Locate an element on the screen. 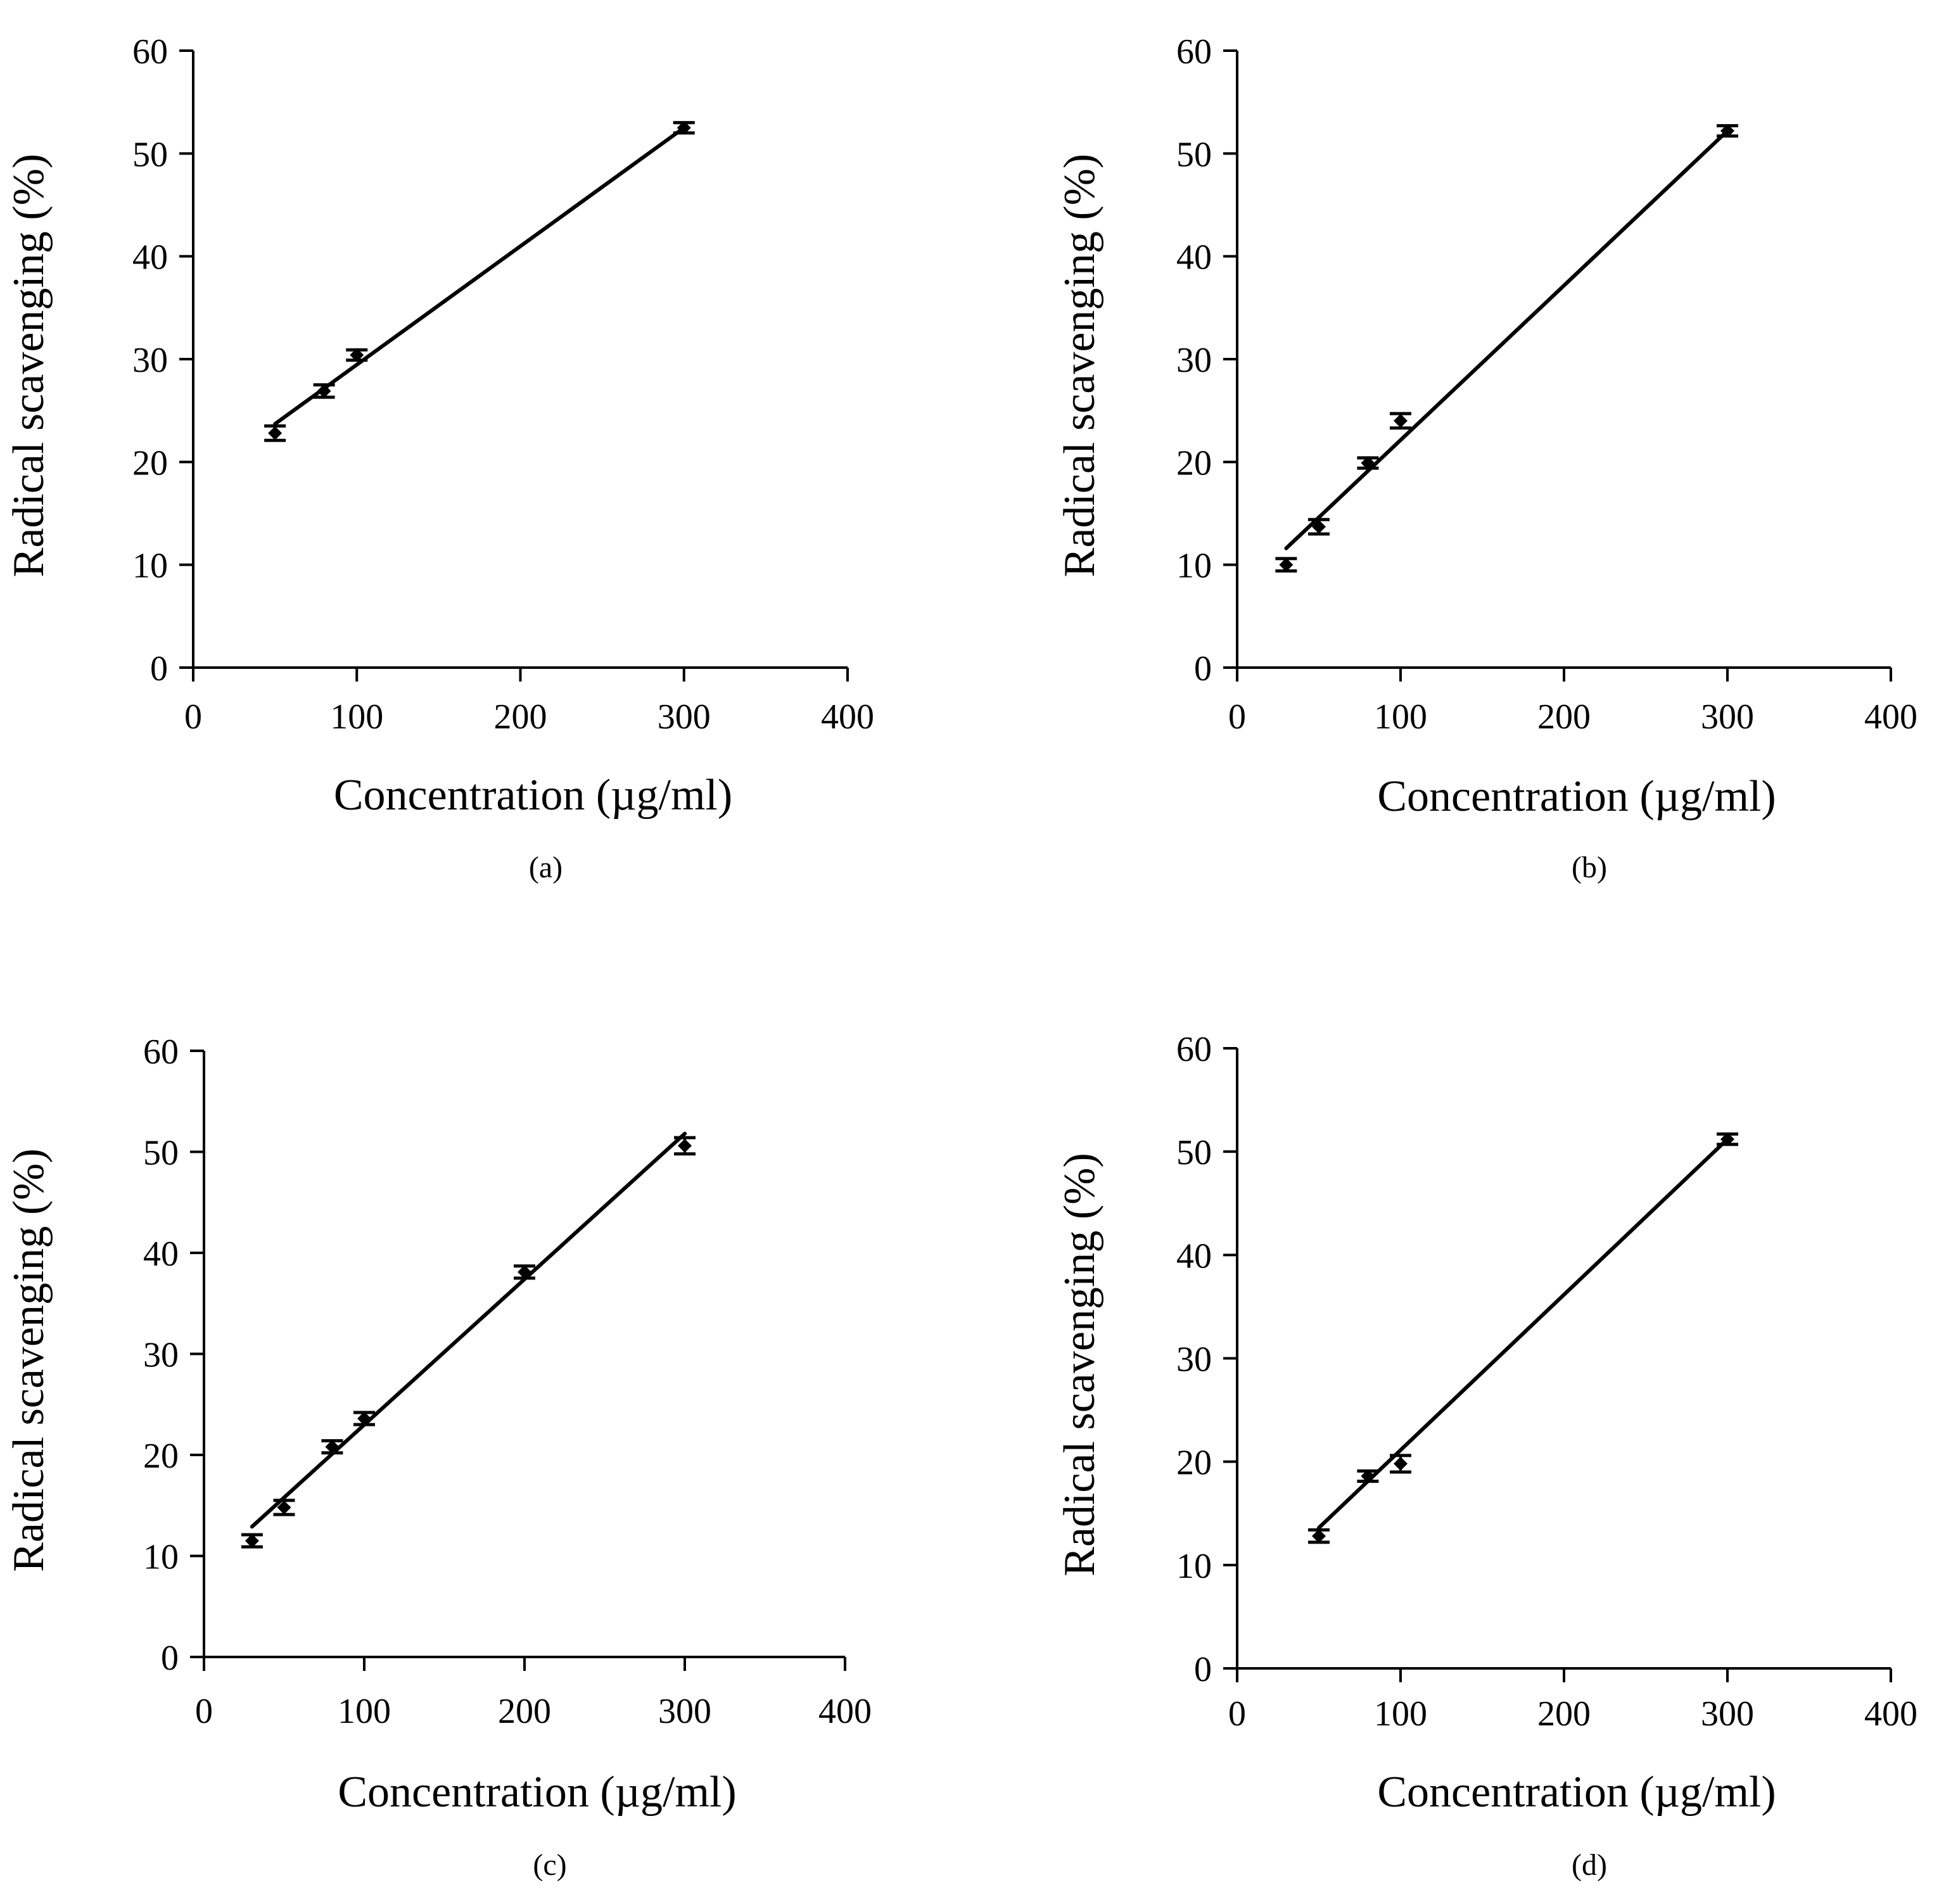  panel-label: (b) is located at coordinates (1590, 867).